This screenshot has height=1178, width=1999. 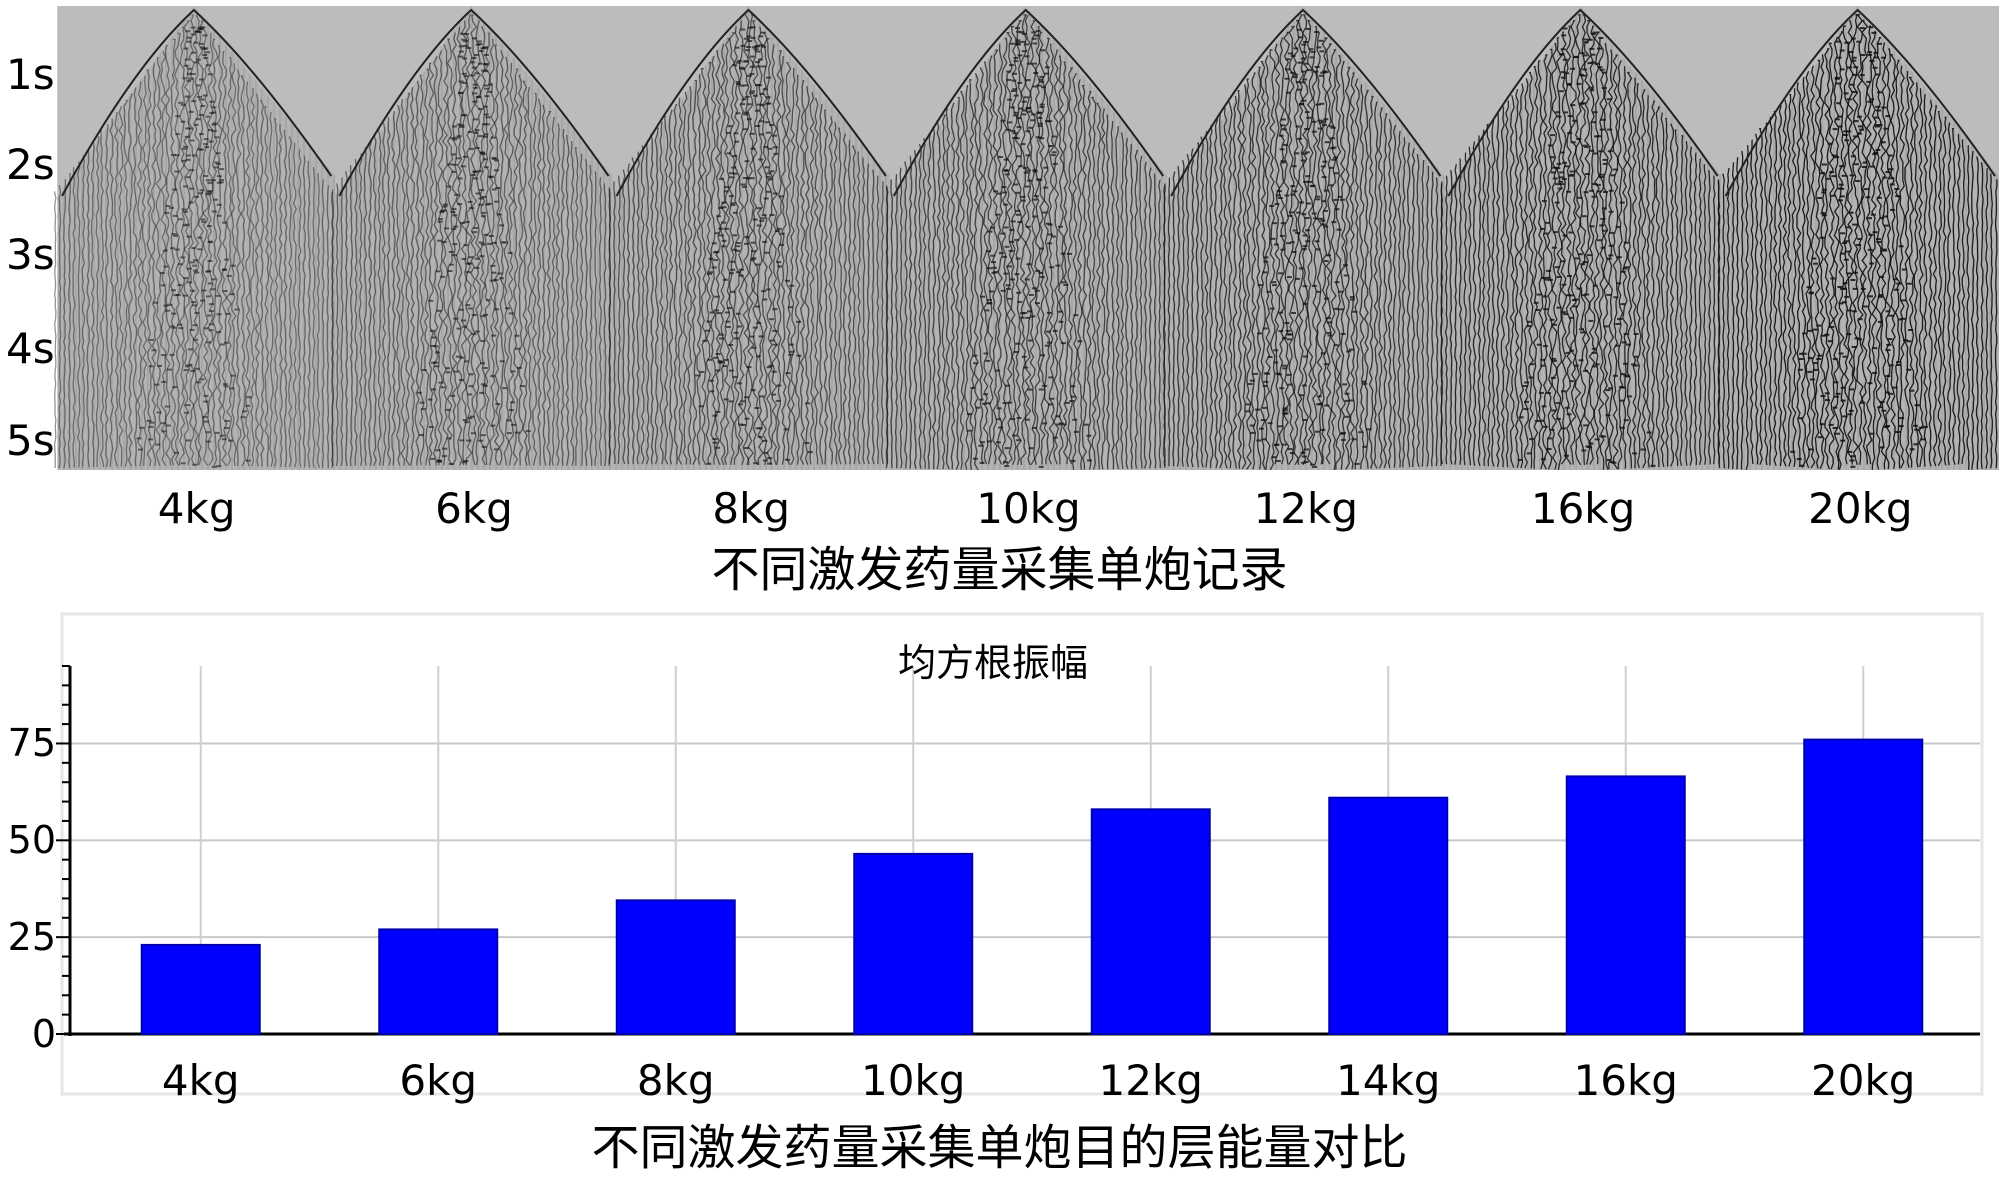 What do you see at coordinates (1581, 238) in the screenshot?
I see `shot-record-16kg` at bounding box center [1581, 238].